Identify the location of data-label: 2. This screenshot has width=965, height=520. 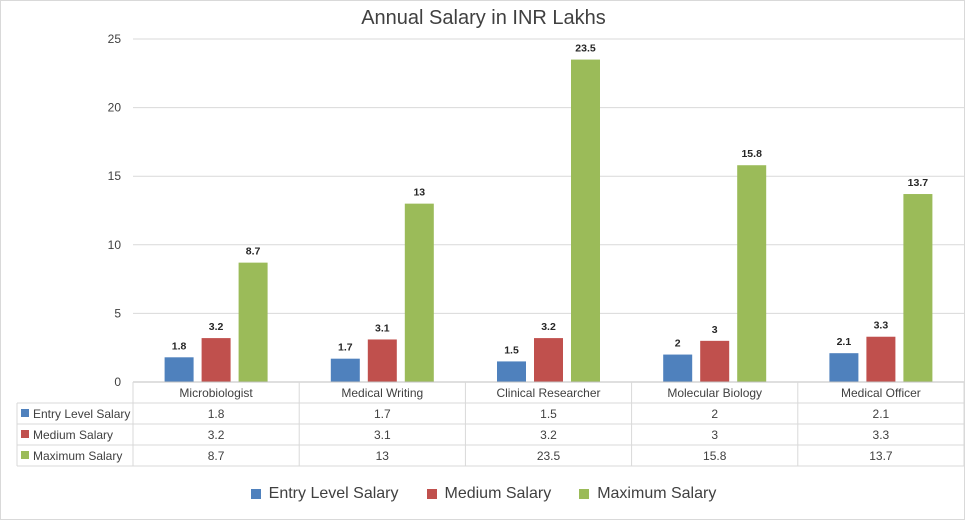
(678, 344).